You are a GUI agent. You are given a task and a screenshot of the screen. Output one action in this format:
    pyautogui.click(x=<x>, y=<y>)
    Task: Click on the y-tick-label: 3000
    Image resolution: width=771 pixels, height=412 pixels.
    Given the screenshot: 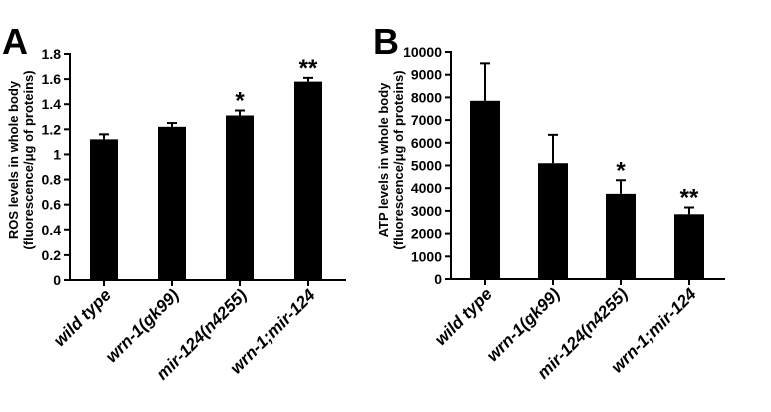 What is the action you would take?
    pyautogui.click(x=426, y=211)
    